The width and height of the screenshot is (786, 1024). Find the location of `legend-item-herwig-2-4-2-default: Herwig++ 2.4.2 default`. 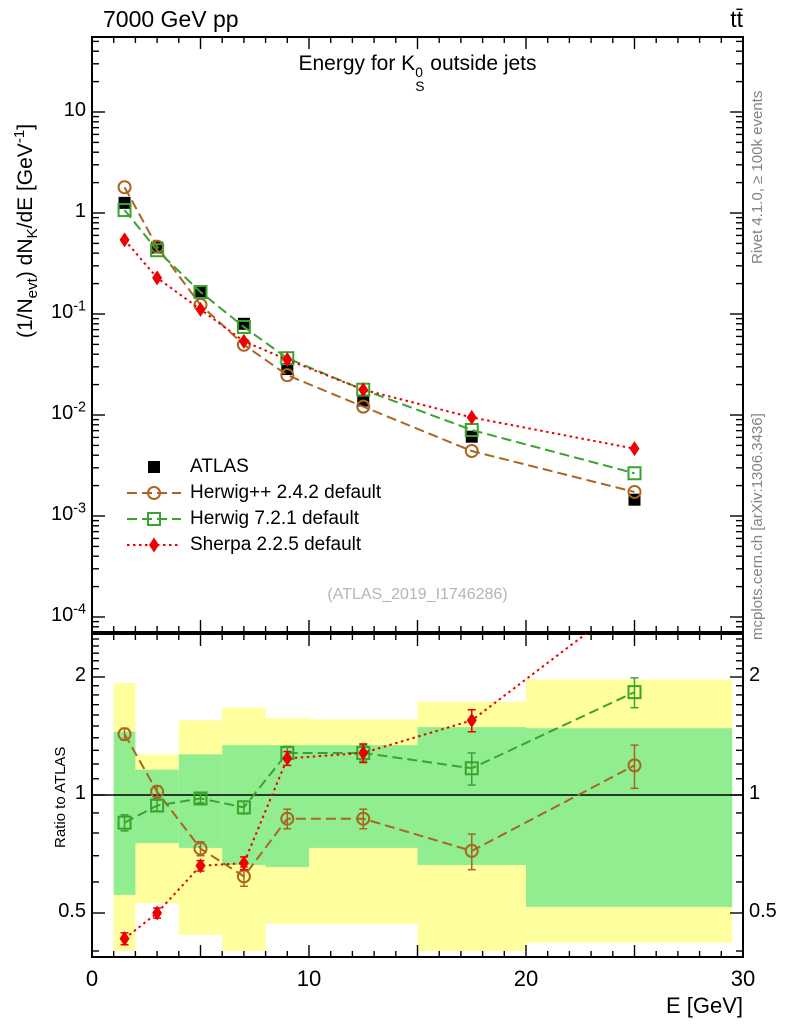

legend-item-herwig-2-4-2-default: Herwig++ 2.4.2 default is located at coordinates (253, 493).